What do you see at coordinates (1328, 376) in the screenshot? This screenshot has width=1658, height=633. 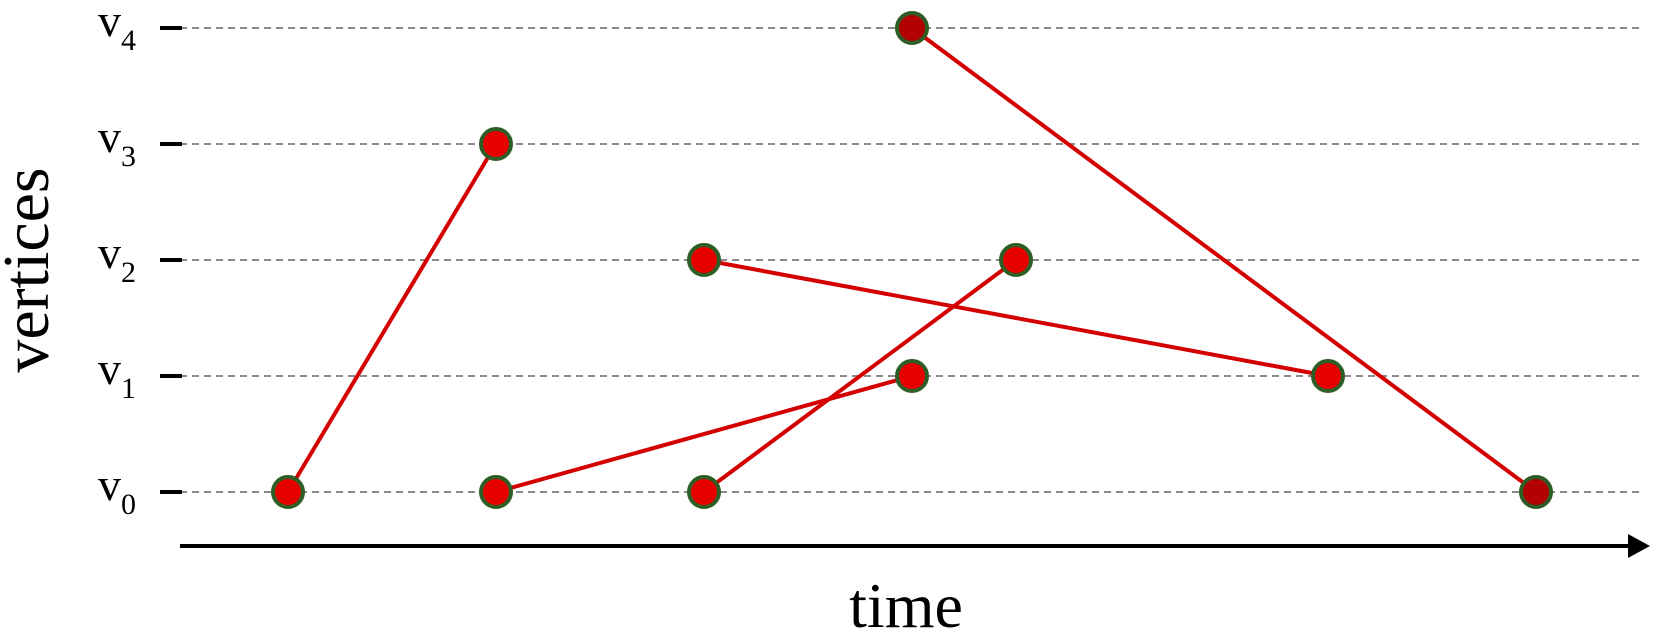 I see `node-i` at bounding box center [1328, 376].